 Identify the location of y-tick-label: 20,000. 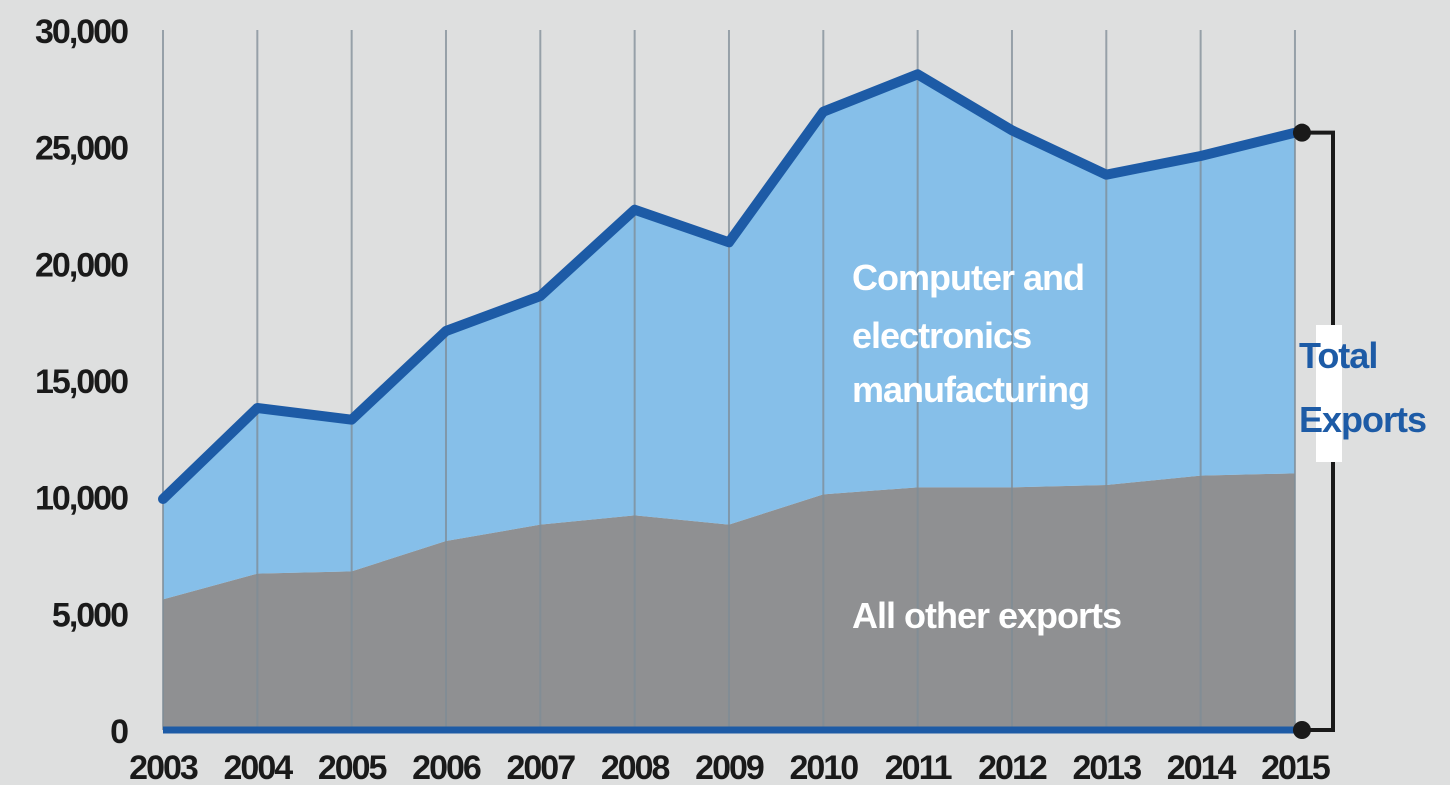
(81, 265).